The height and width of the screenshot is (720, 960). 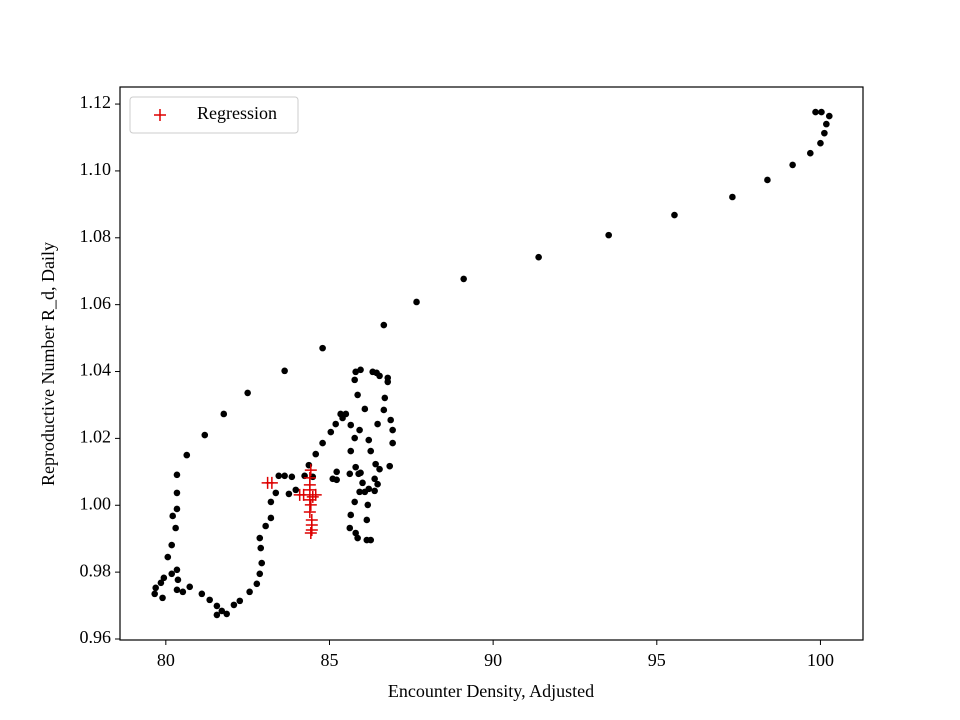 What do you see at coordinates (329, 660) in the screenshot?
I see `x-tick-label: 85` at bounding box center [329, 660].